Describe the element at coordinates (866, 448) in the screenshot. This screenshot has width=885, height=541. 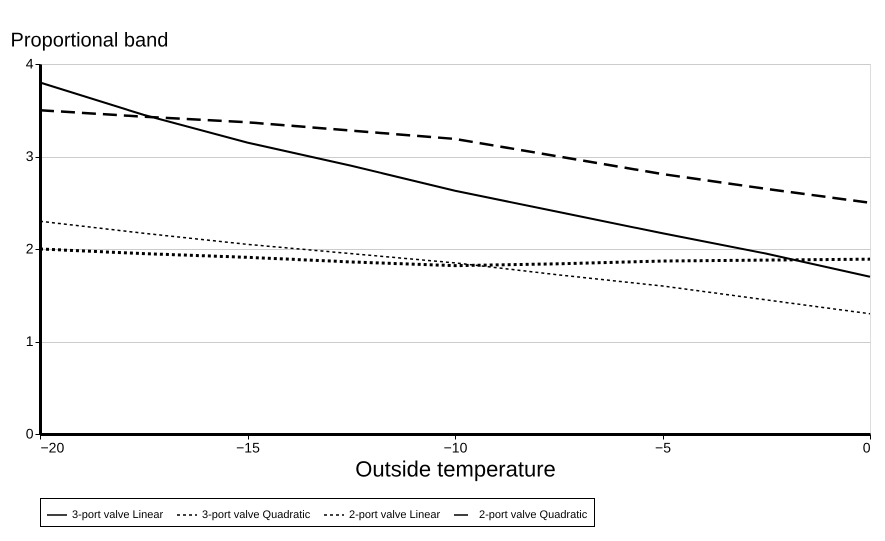
I see `x-tick-label: 0` at that location.